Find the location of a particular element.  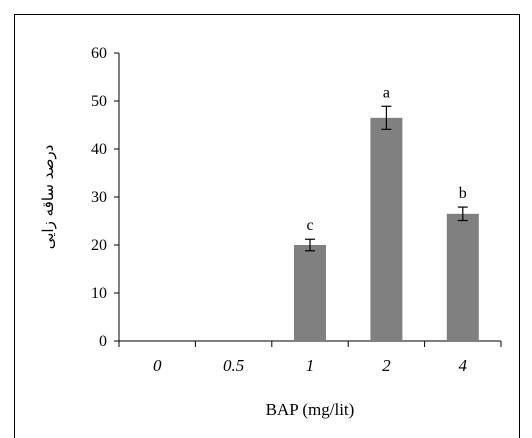

significance-letter: c is located at coordinates (309, 225).